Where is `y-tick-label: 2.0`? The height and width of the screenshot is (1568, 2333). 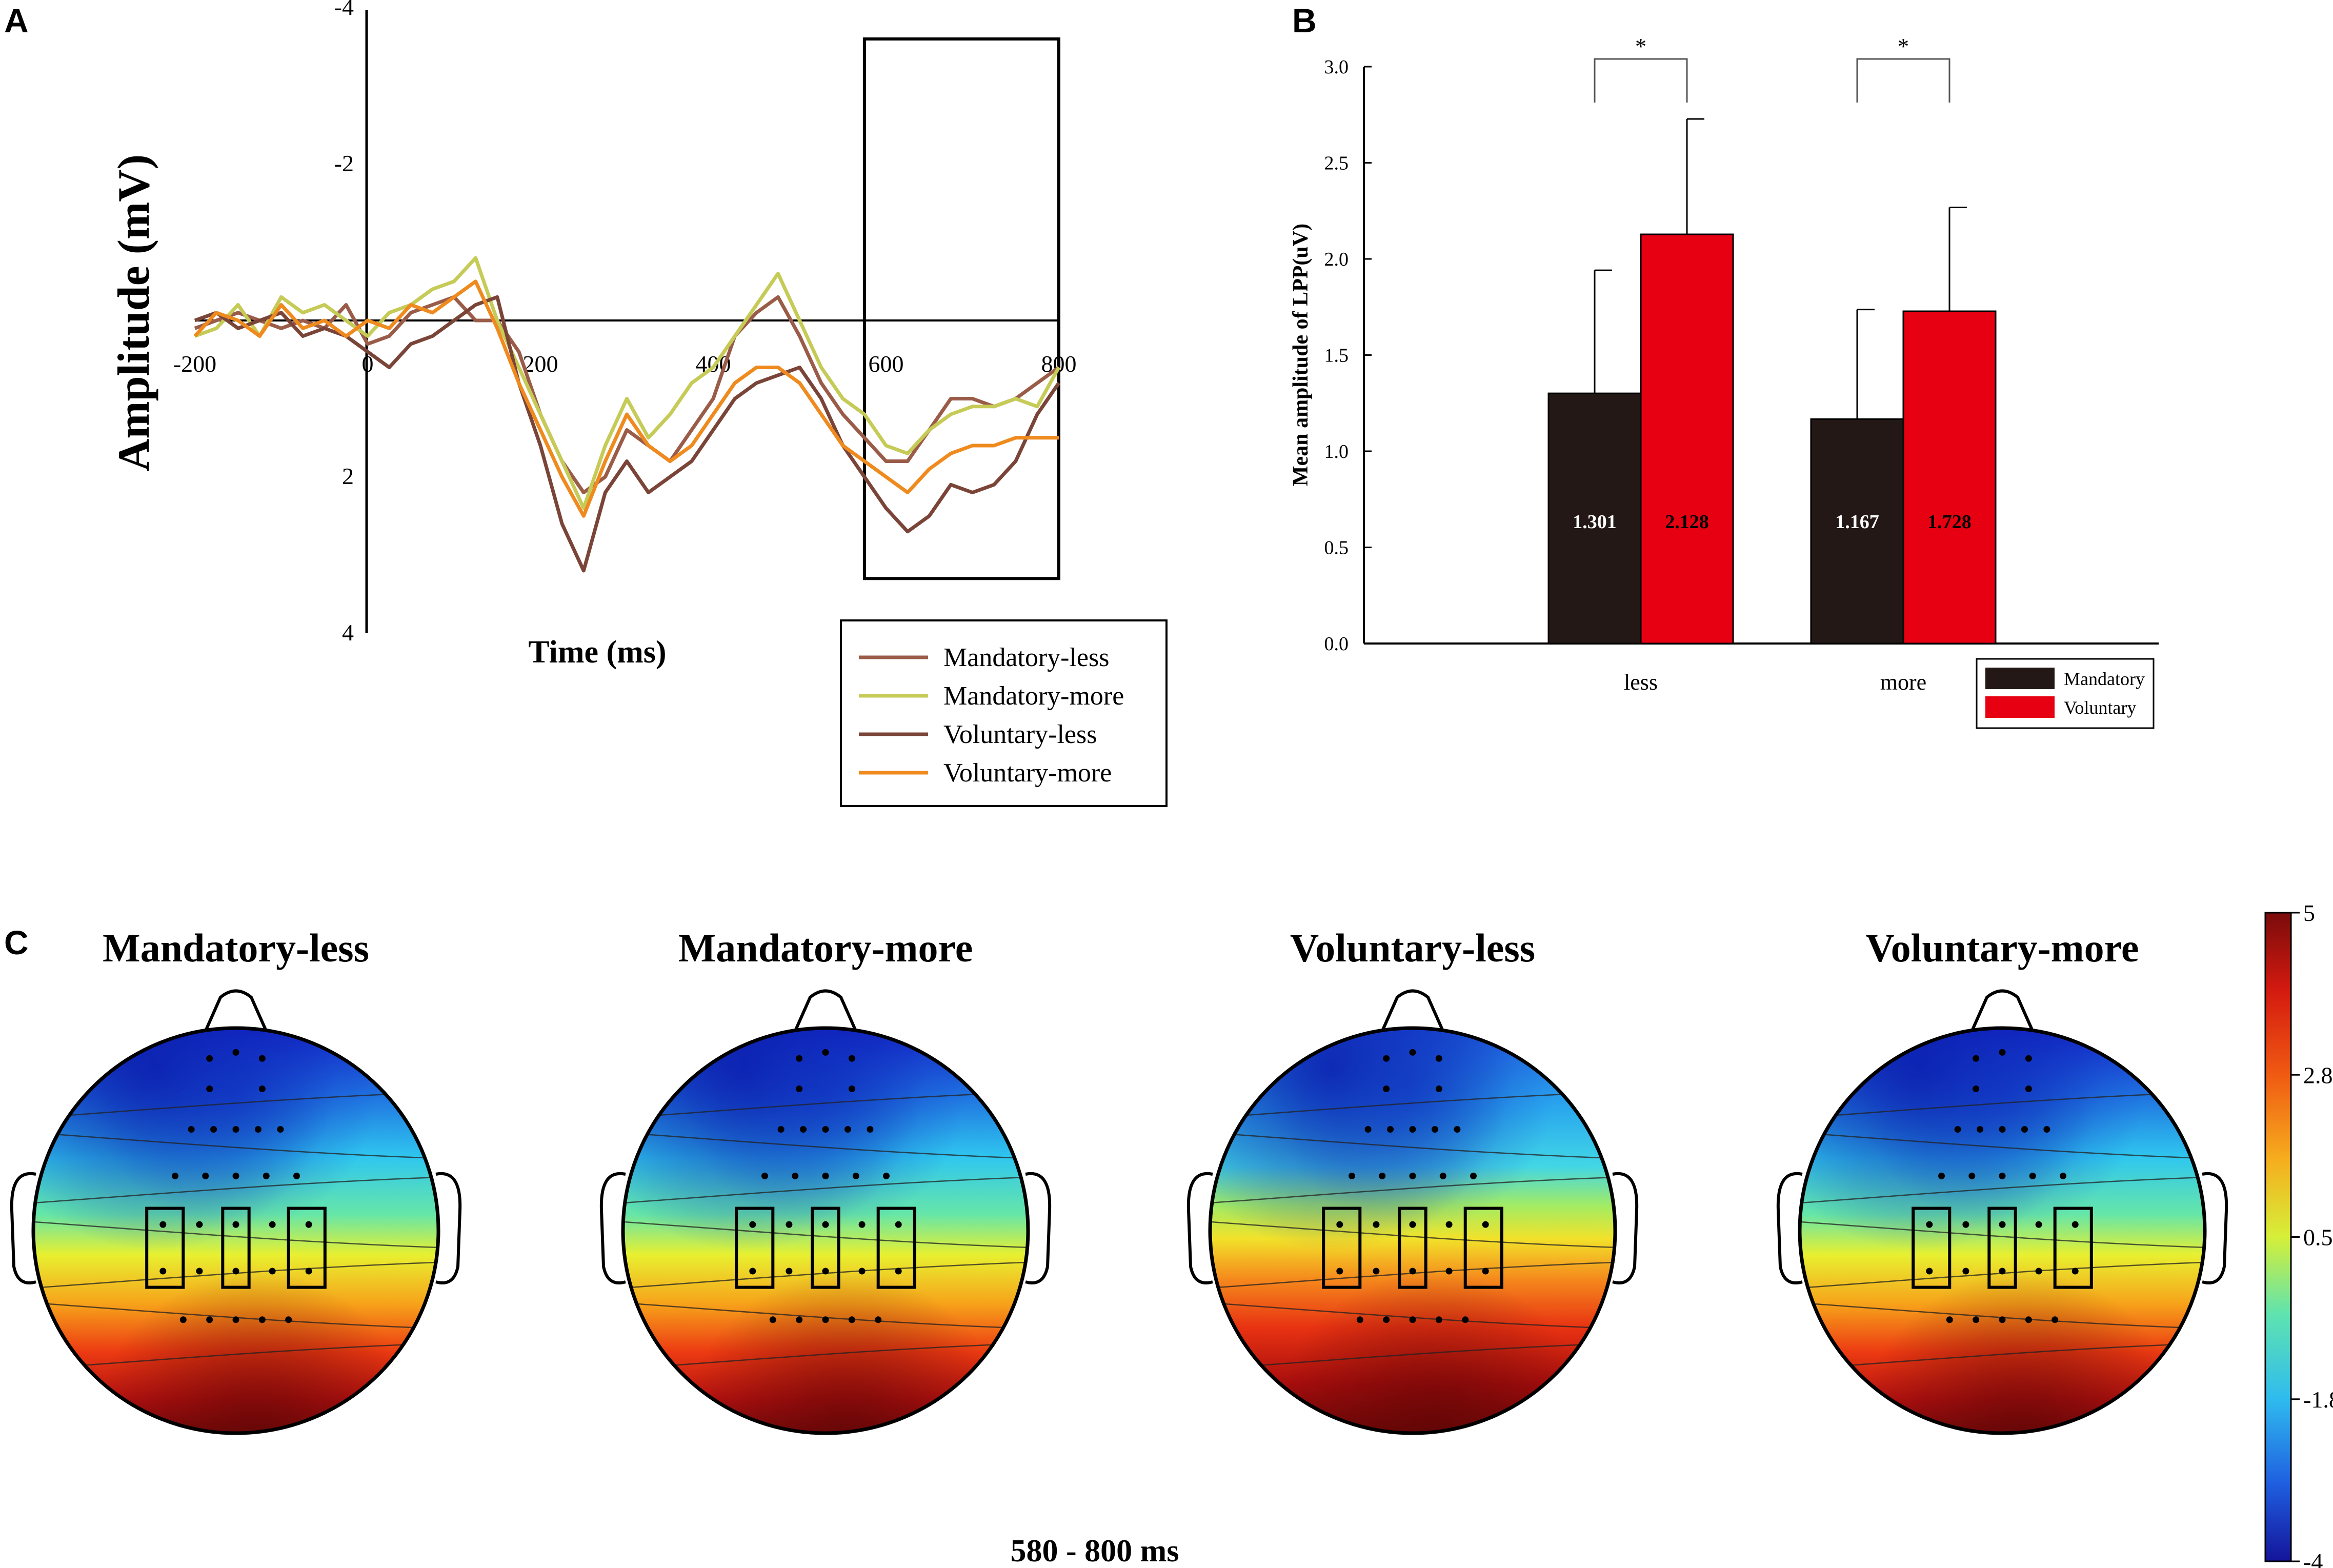 y-tick-label: 2.0 is located at coordinates (1337, 259).